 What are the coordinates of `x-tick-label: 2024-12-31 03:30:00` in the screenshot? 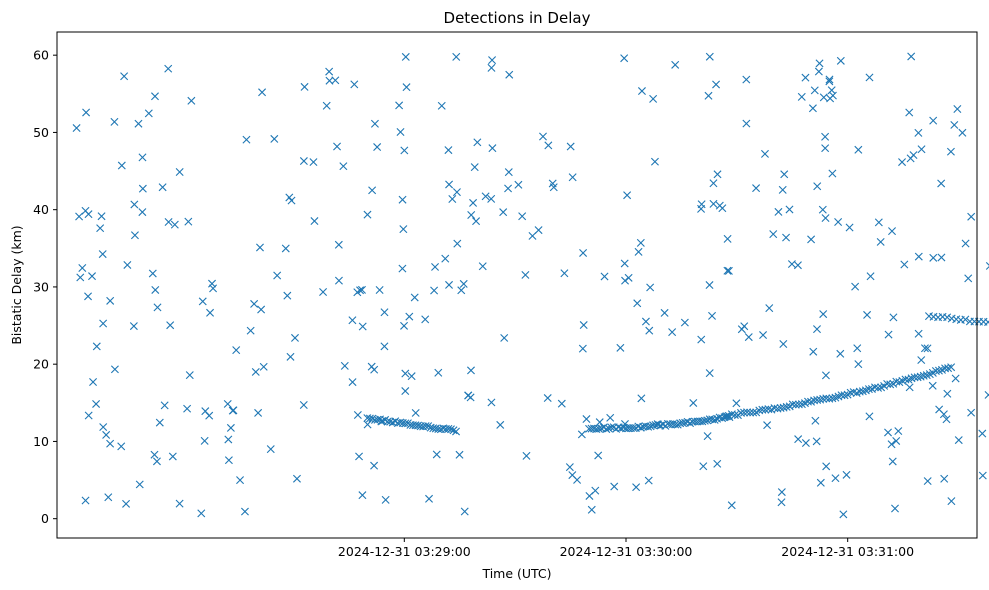 It's located at (626, 551).